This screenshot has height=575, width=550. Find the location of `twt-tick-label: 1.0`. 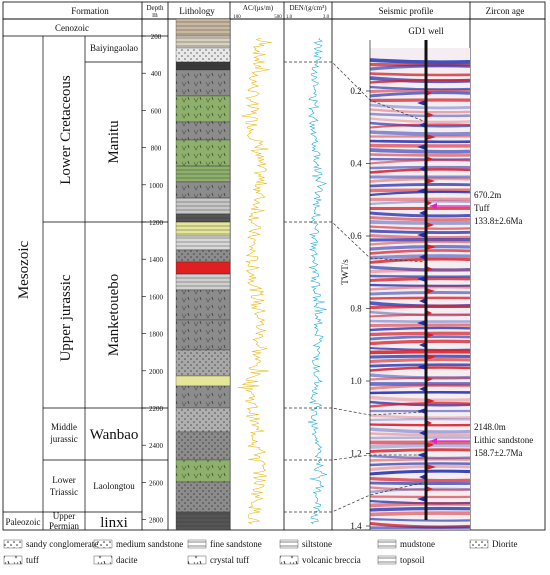

twt-tick-label: 1.0 is located at coordinates (356, 381).